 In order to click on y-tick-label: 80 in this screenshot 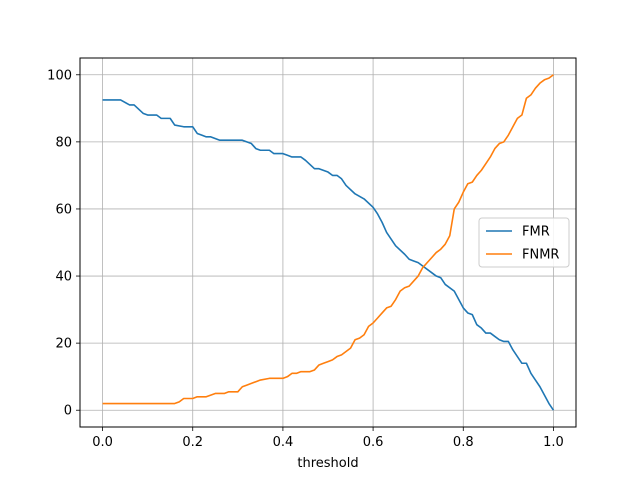, I will do `click(63, 142)`.